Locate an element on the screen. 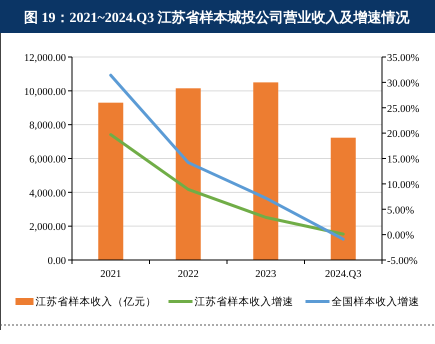 The height and width of the screenshot is (344, 435). x-tick-label: 2022 is located at coordinates (188, 274).